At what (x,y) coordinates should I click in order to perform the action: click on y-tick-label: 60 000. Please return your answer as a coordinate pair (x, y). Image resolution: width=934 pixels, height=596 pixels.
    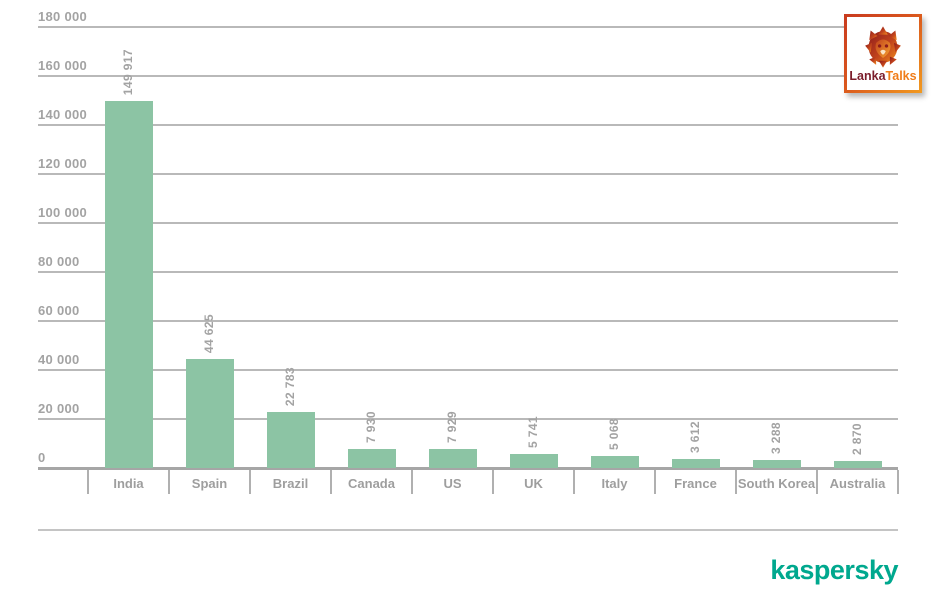
    Looking at the image, I should click on (59, 310).